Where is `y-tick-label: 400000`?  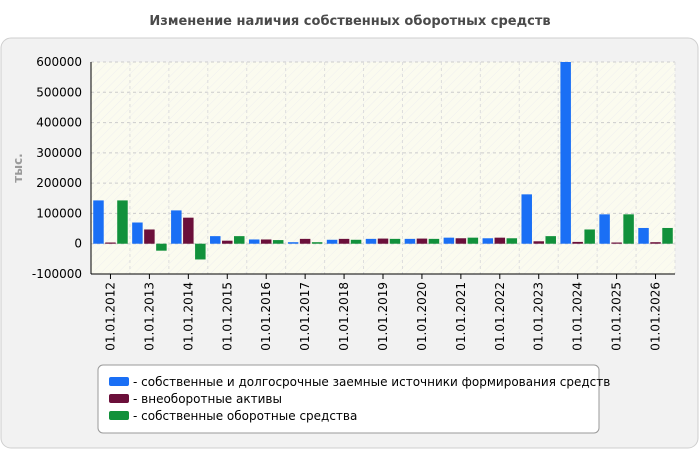
y-tick-label: 400000 is located at coordinates (59, 123).